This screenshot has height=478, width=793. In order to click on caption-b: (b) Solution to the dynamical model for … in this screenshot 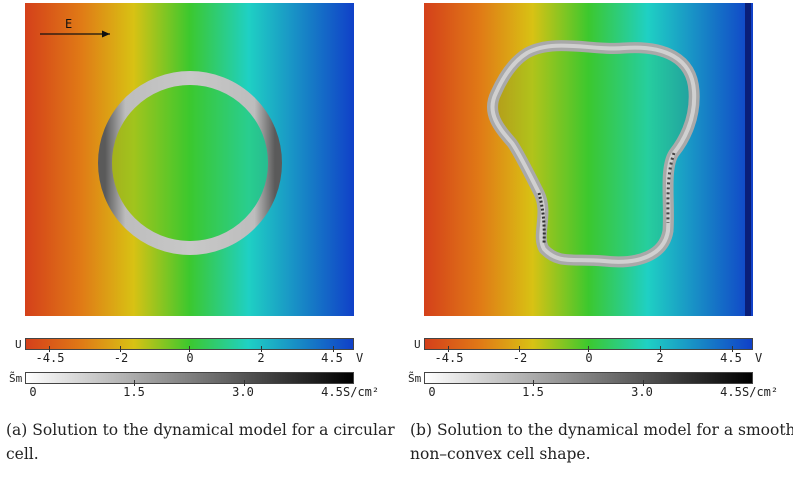, I will do `click(601, 442)`.